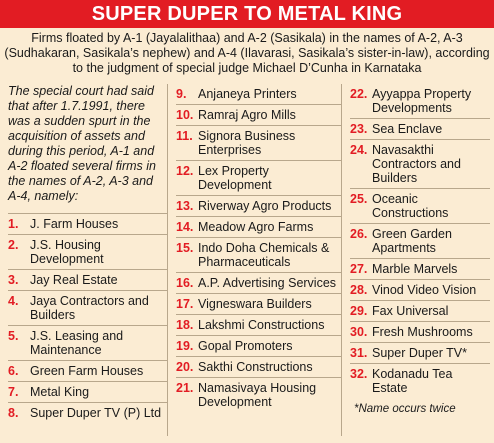 The image size is (494, 443). What do you see at coordinates (185, 367) in the screenshot?
I see `firm-number: 20.` at bounding box center [185, 367].